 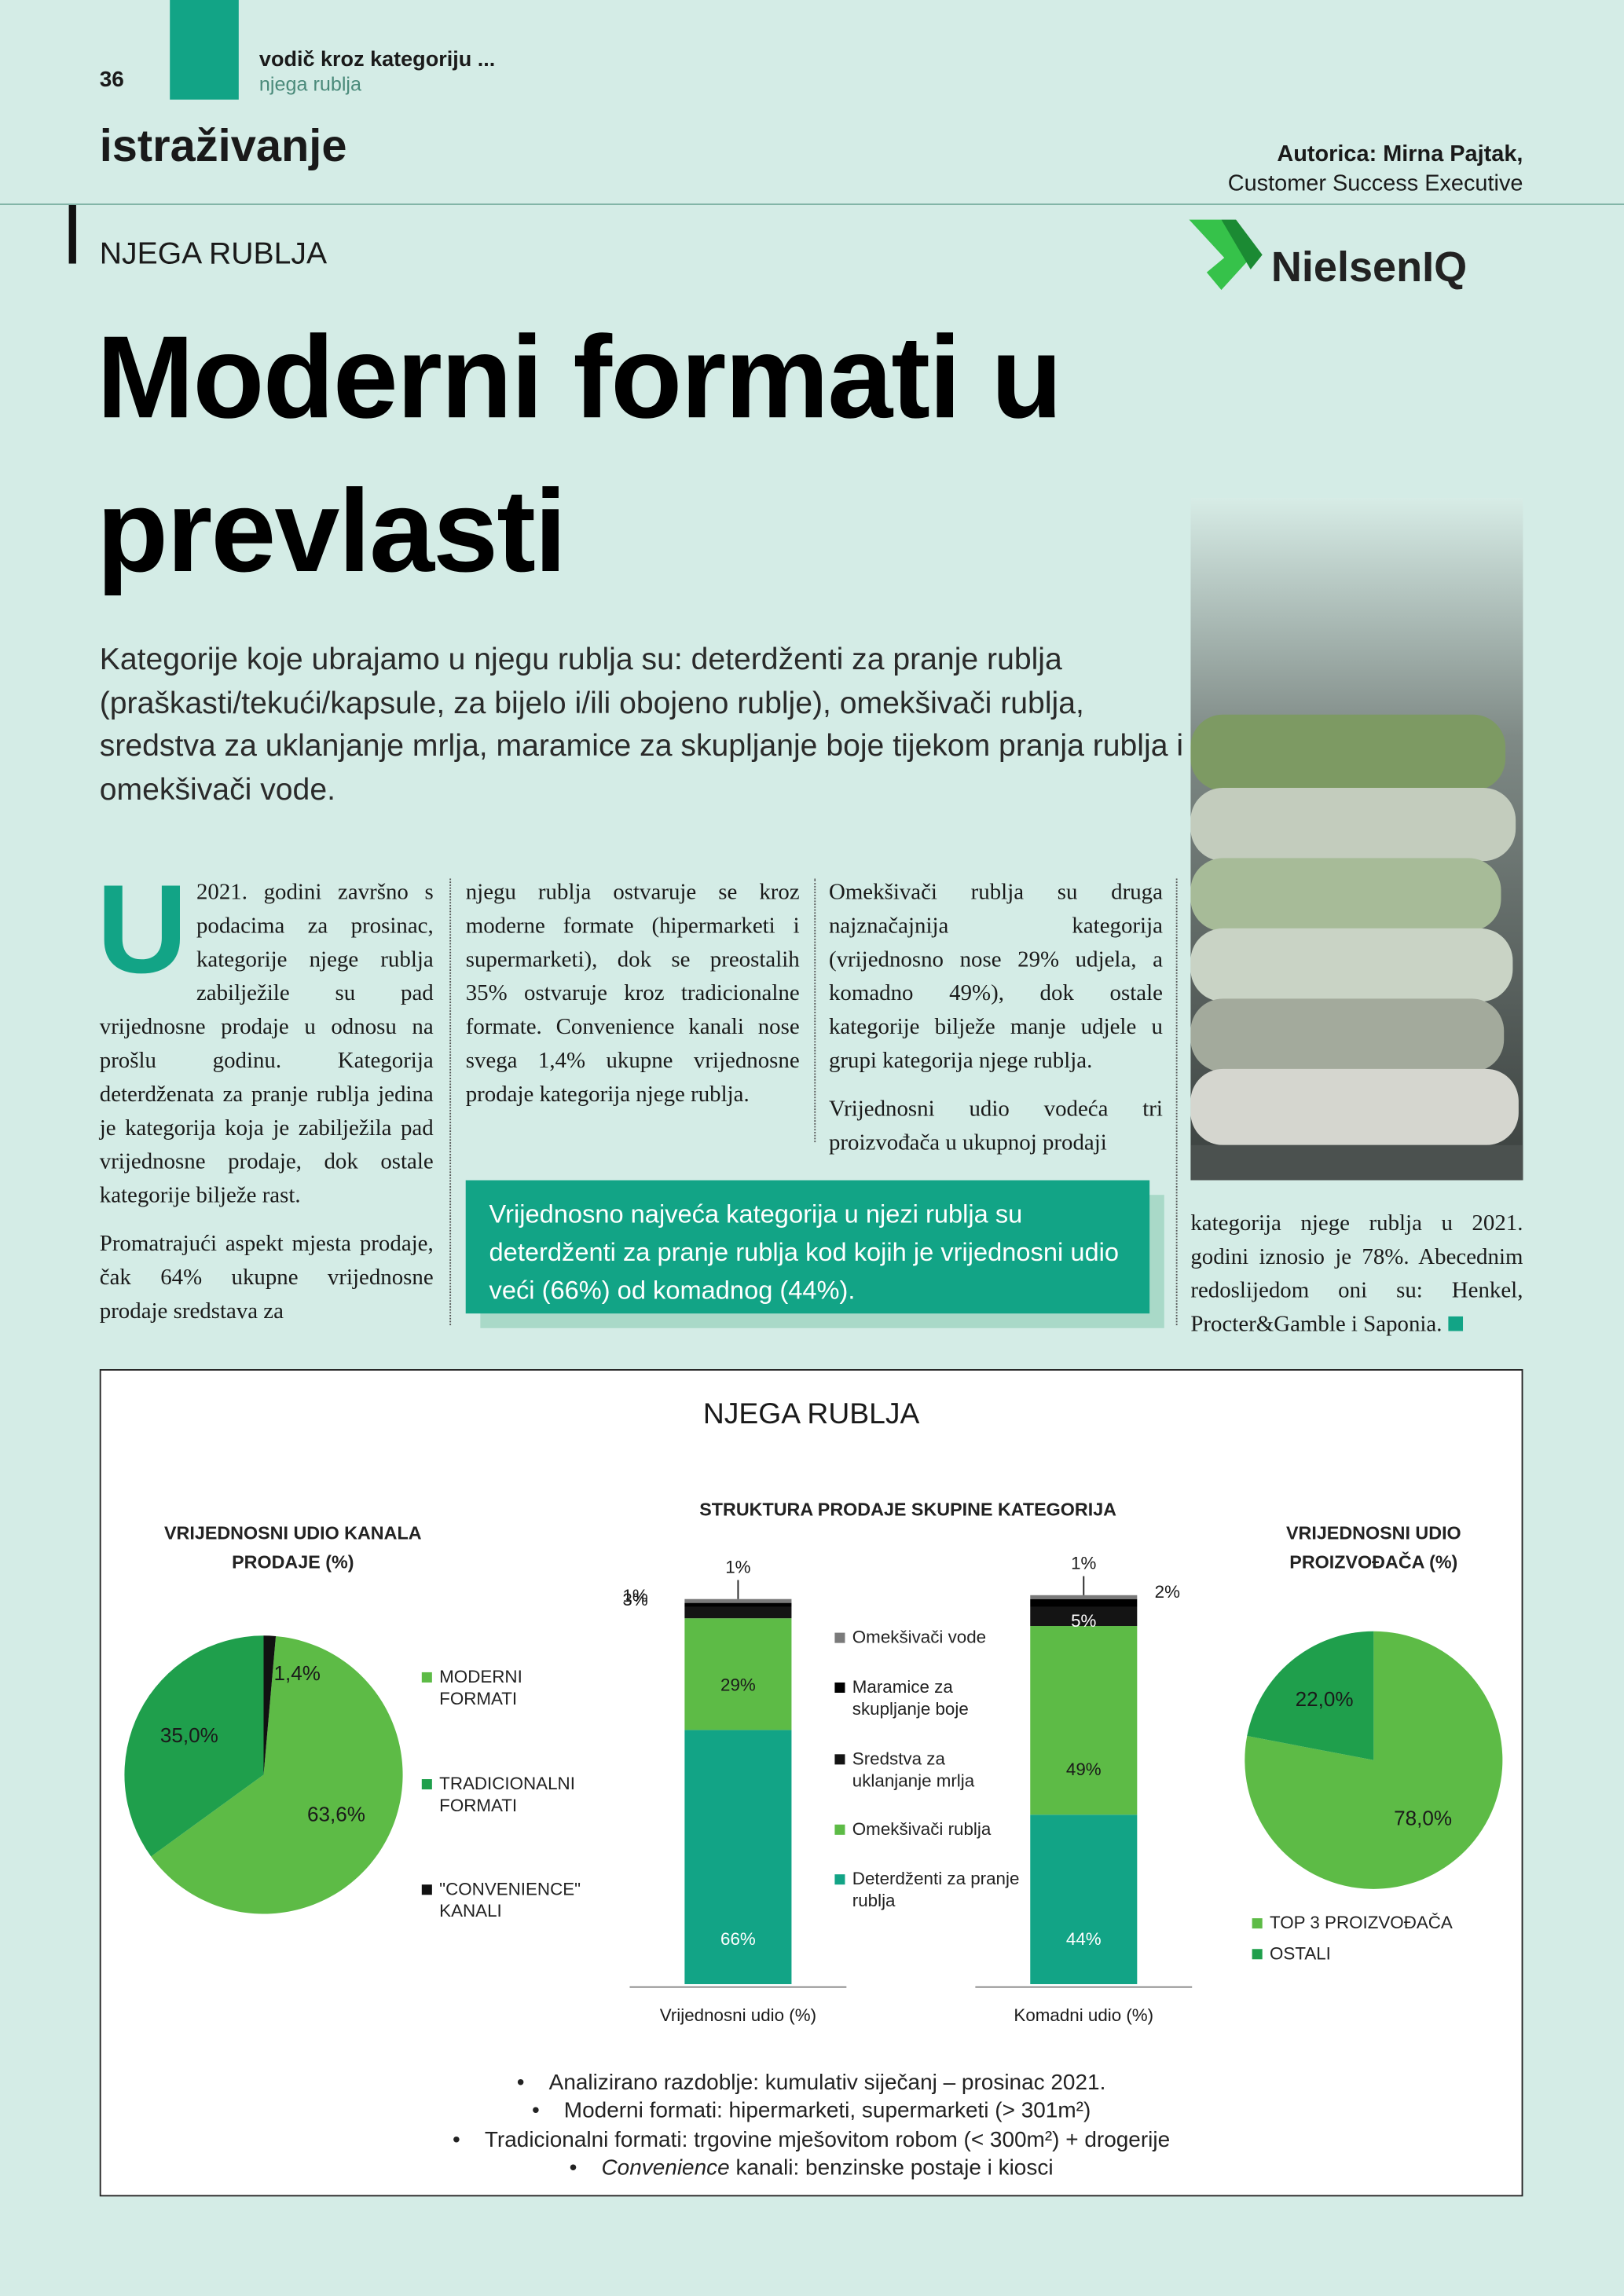 I want to click on legend-label: MODERNI FORMATI, so click(x=480, y=1688).